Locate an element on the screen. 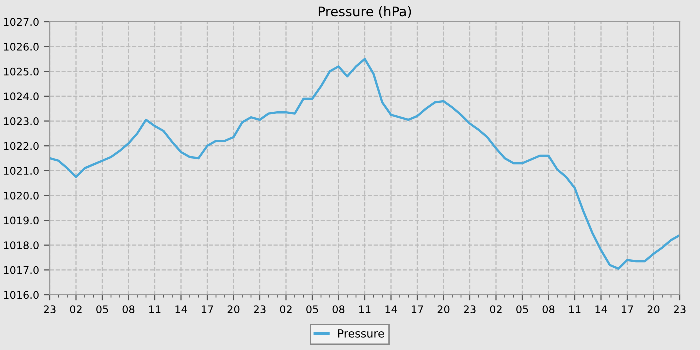 The height and width of the screenshot is (350, 700). y-tick-label: 1016.0 is located at coordinates (21, 295).